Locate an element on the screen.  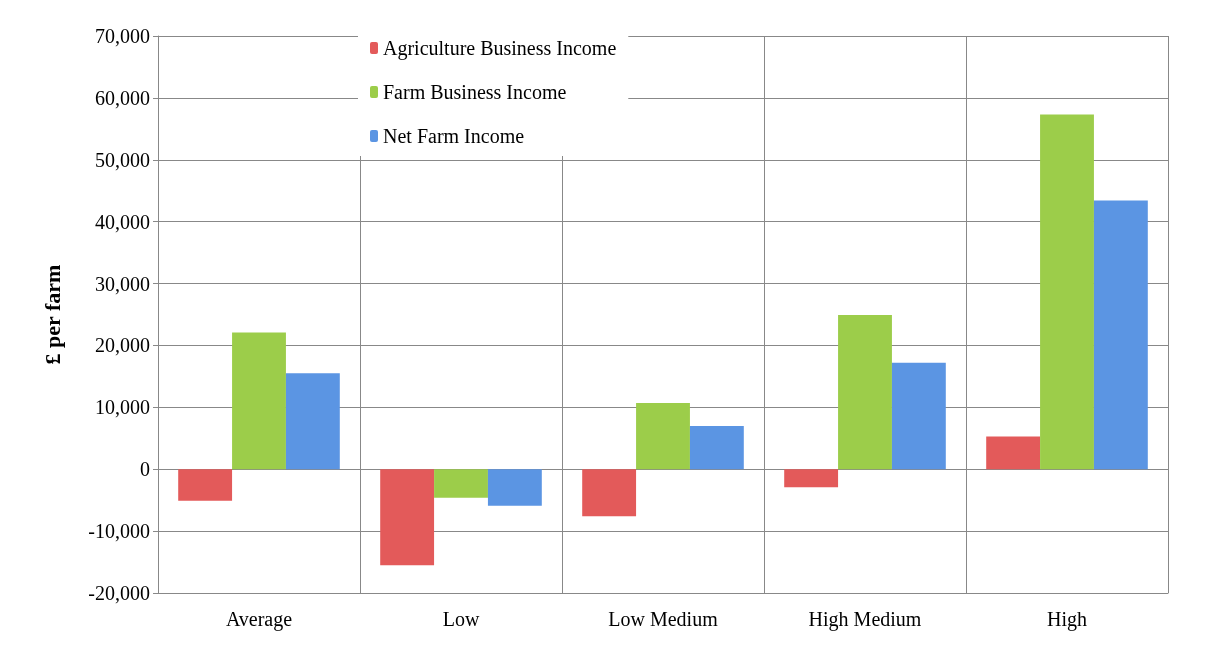
y-tick-label: 70,000 is located at coordinates (122, 36).